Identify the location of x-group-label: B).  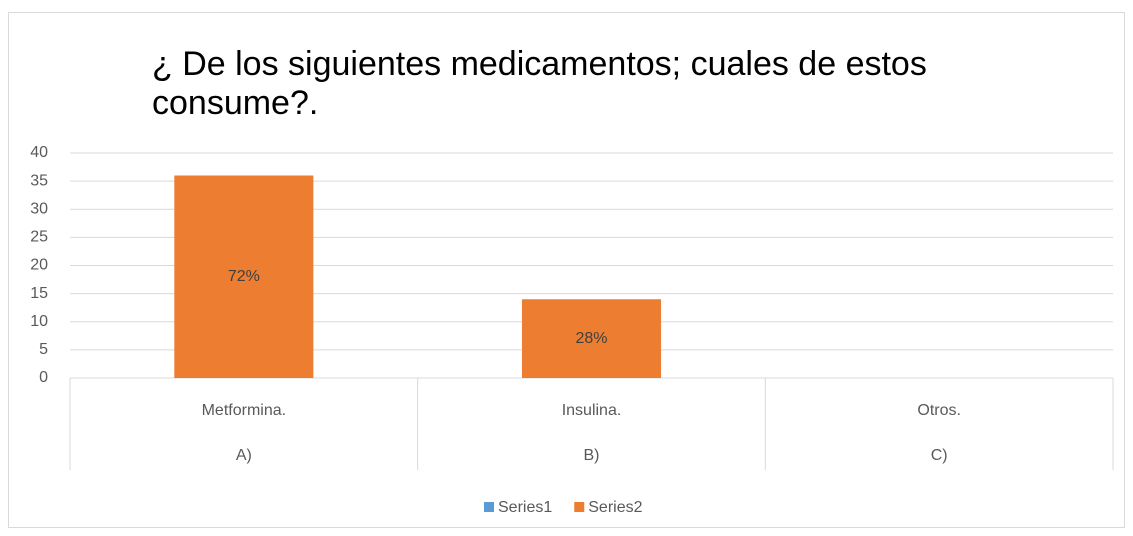
(592, 455).